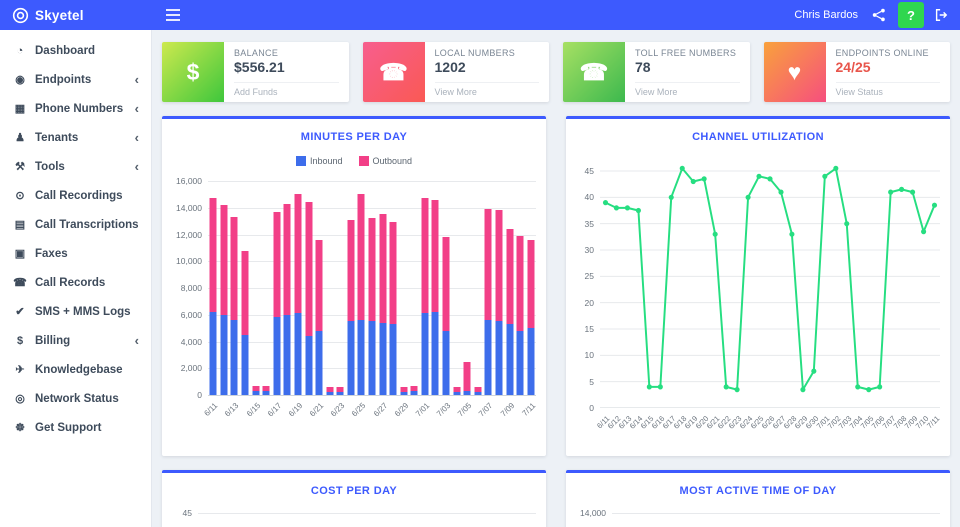  Describe the element at coordinates (191, 288) in the screenshot. I see `y-axis-label: 8,000` at that location.